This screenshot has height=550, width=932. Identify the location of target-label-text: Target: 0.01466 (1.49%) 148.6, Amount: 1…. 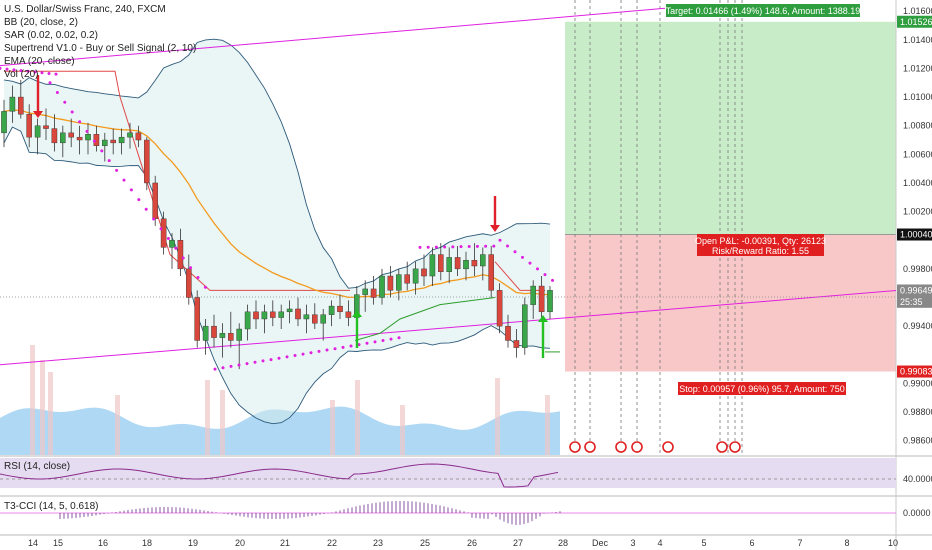
(763, 11).